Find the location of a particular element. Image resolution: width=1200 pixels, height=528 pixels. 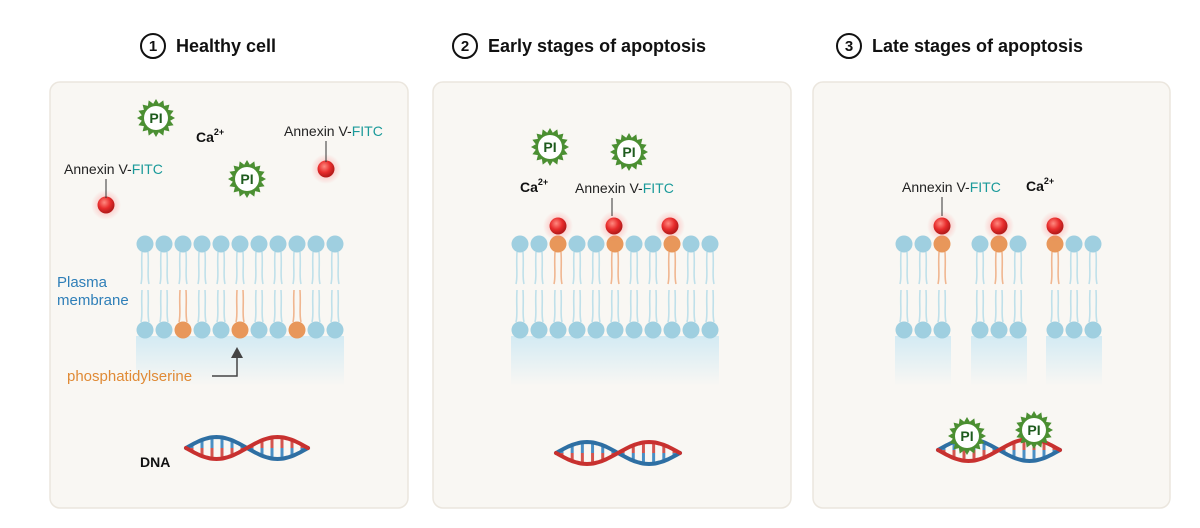

pi-badge-inner is located at coordinates (247, 179).